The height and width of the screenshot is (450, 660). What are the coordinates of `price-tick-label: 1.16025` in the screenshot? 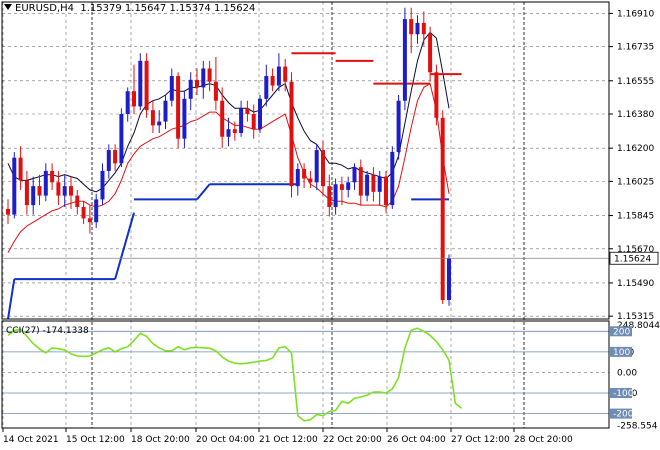 It's located at (635, 182).